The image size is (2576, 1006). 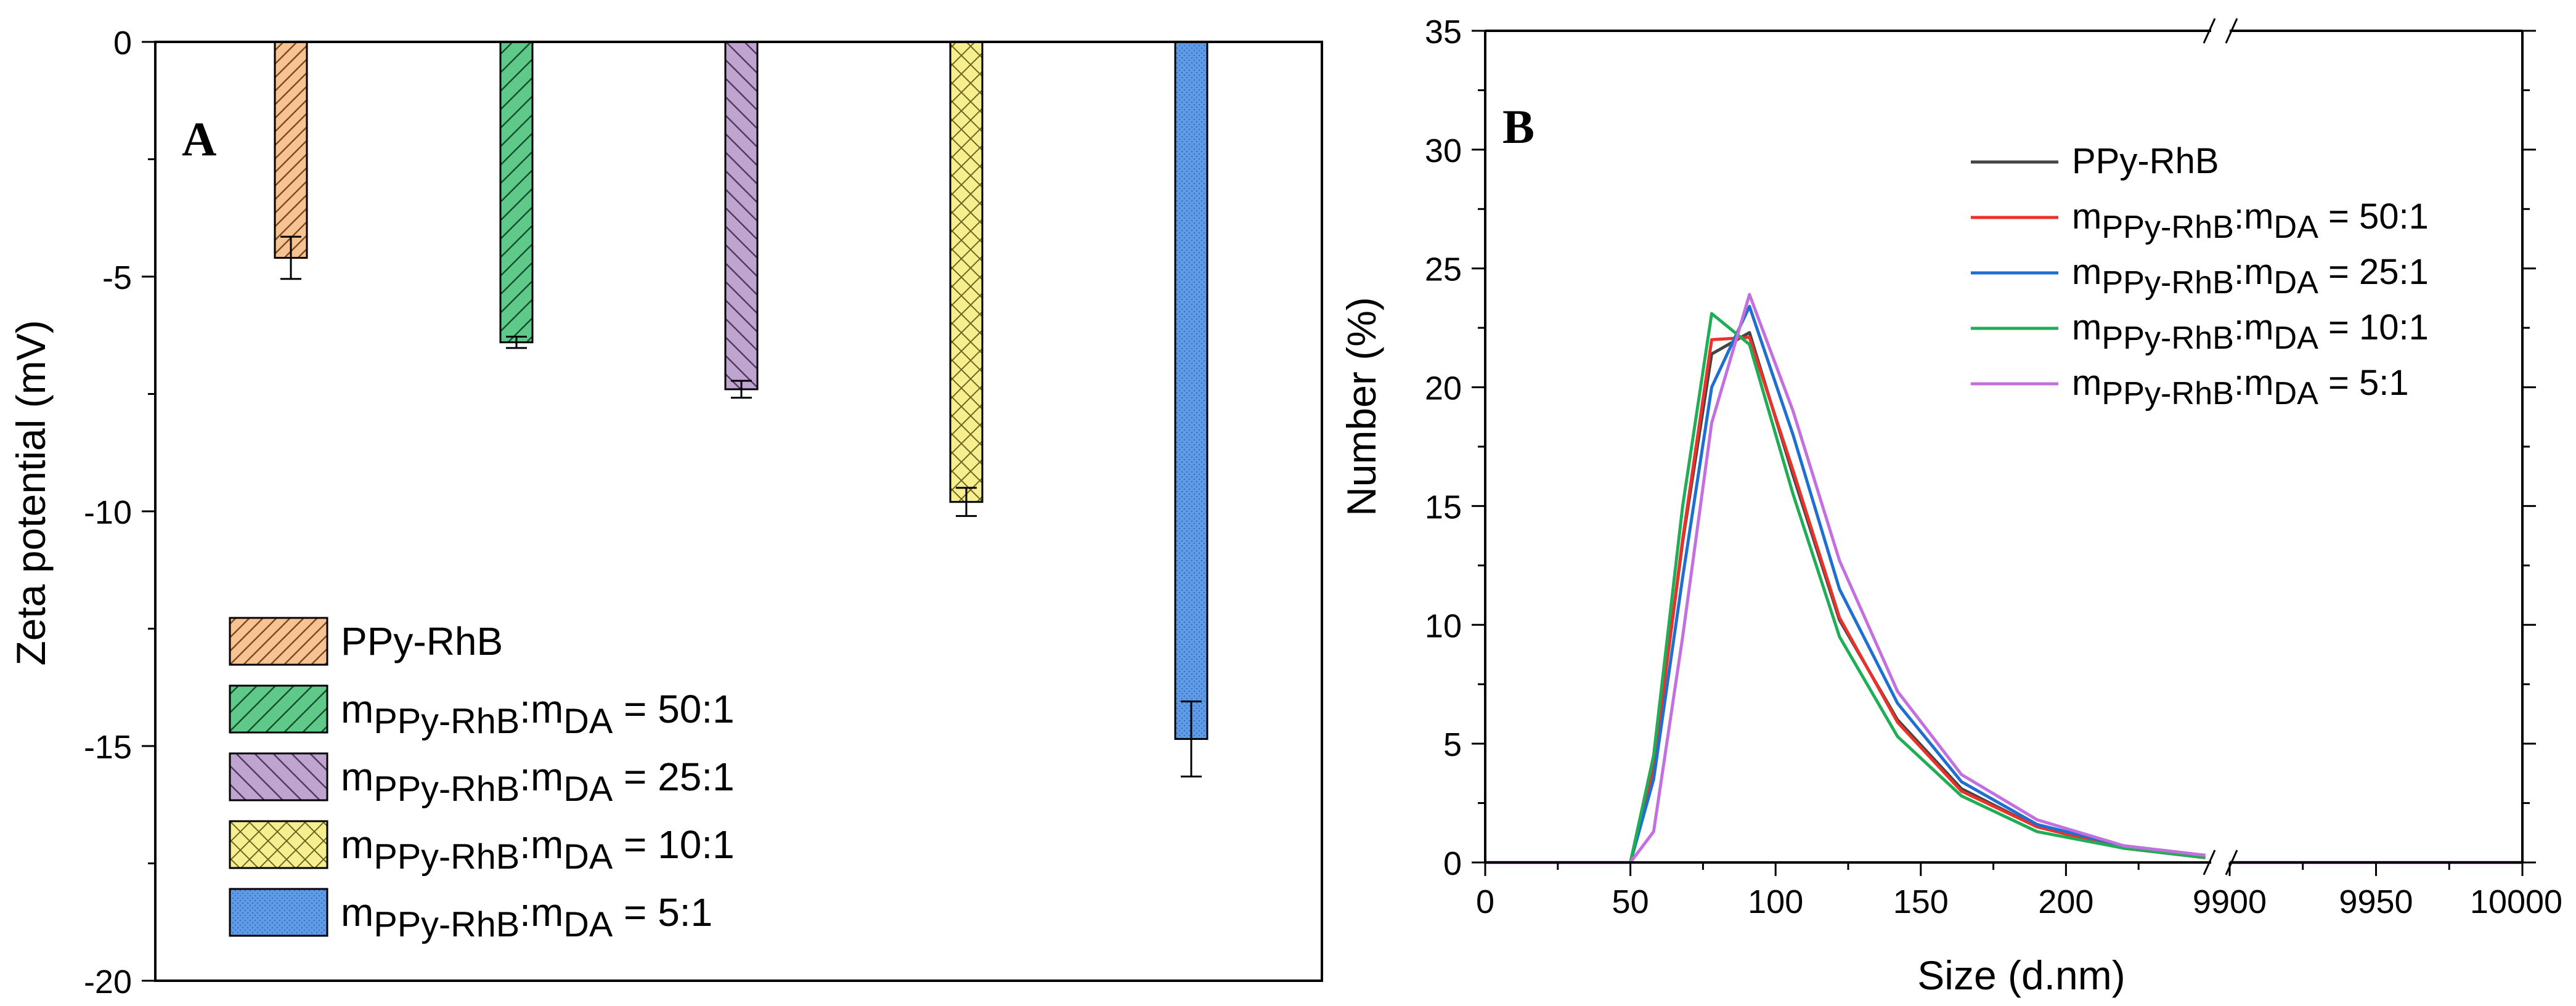 What do you see at coordinates (108, 747) in the screenshot?
I see `y-tick-label-3: -15` at bounding box center [108, 747].